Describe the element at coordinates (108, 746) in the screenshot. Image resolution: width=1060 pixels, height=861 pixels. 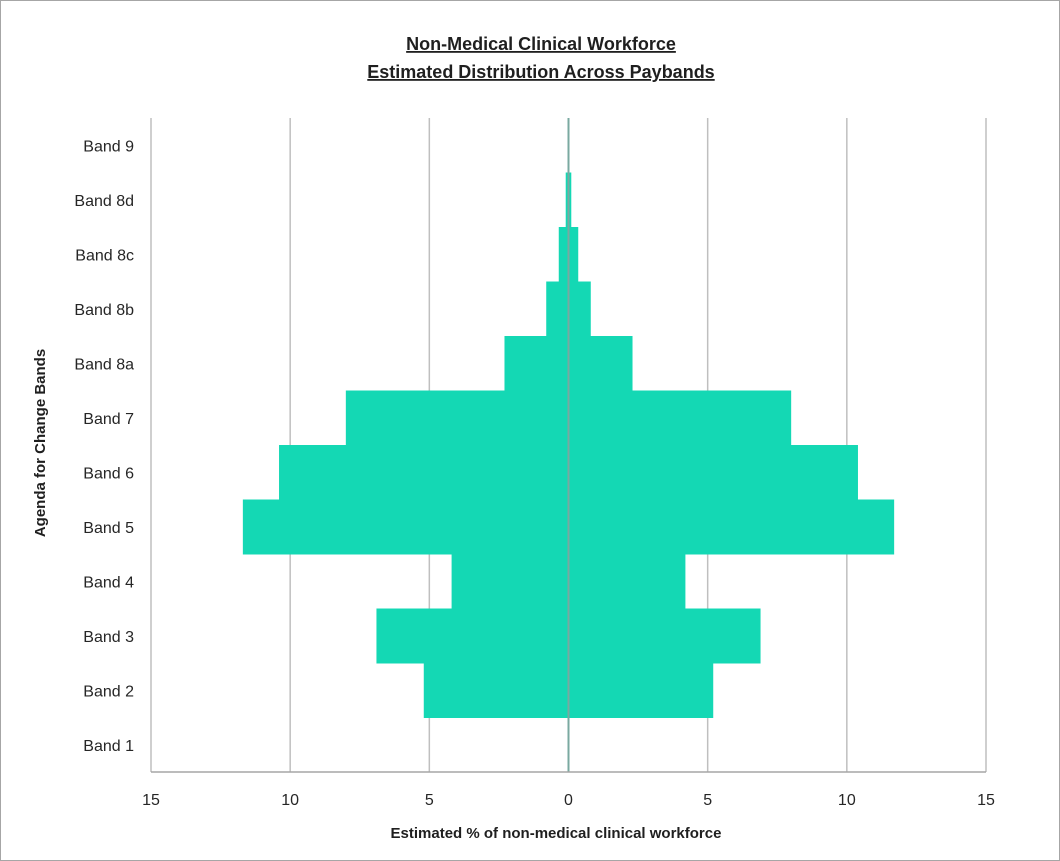
I see `y-tick-band-1: Band 1` at that location.